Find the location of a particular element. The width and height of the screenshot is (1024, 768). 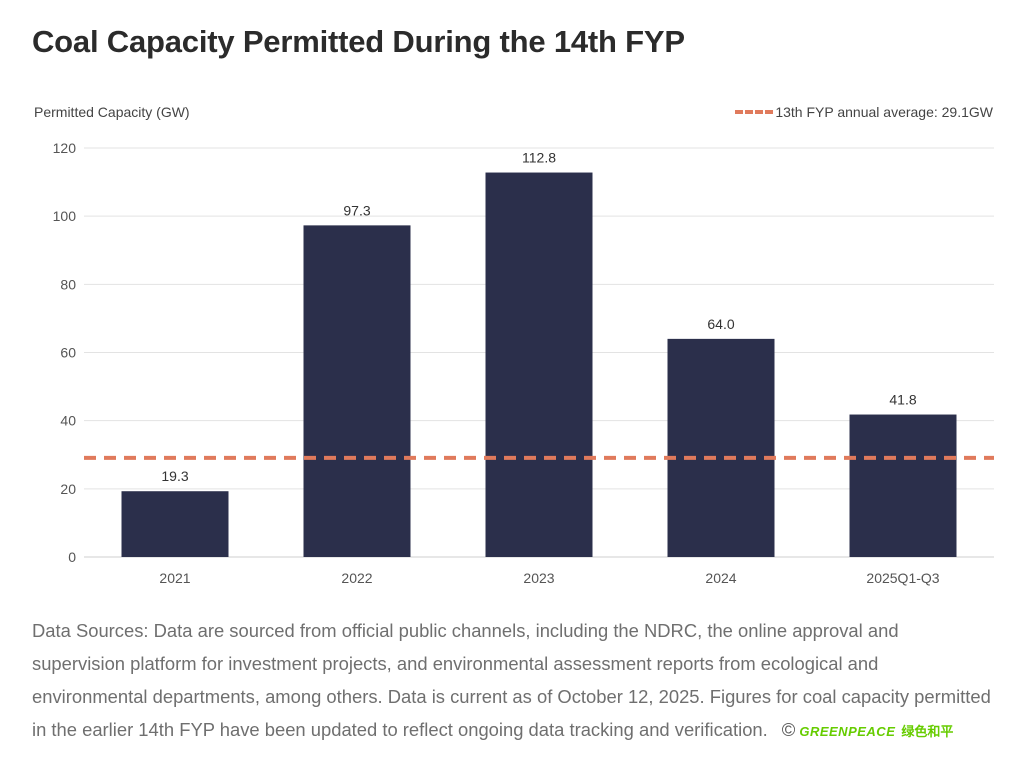

bar-2021 is located at coordinates (175, 524).